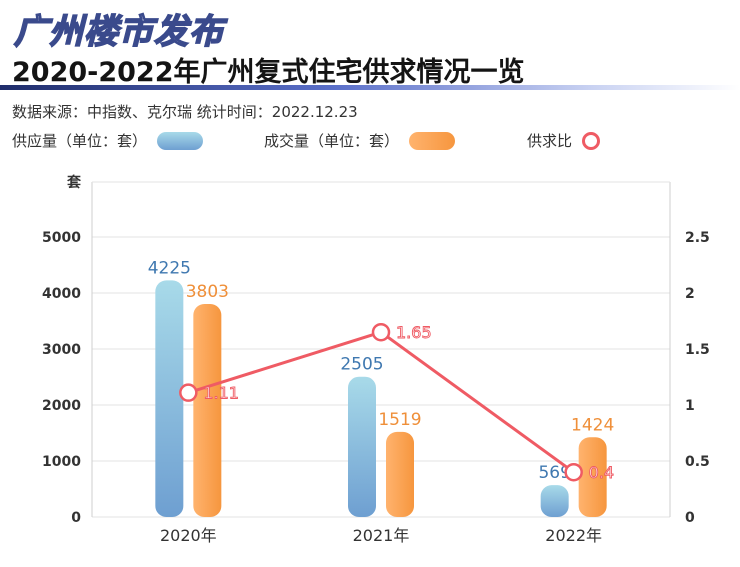 The width and height of the screenshot is (740, 567). I want to click on data-label-deal: 3803, so click(207, 292).